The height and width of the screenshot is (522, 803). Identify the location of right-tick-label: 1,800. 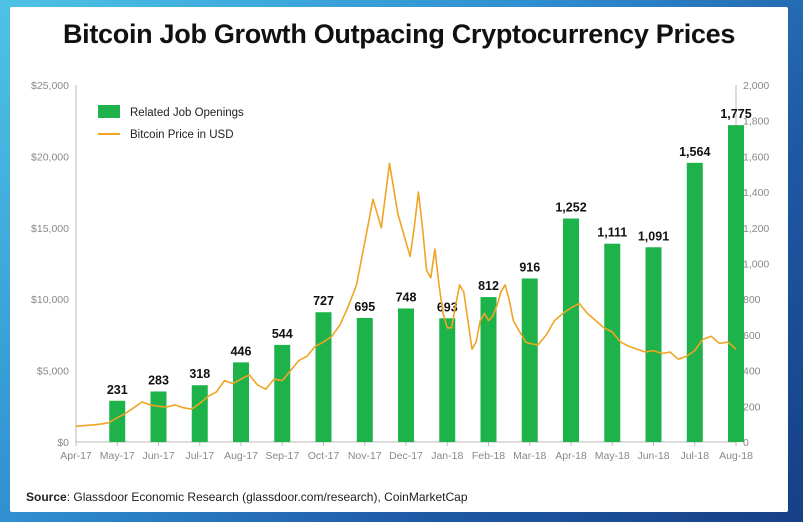
(756, 122).